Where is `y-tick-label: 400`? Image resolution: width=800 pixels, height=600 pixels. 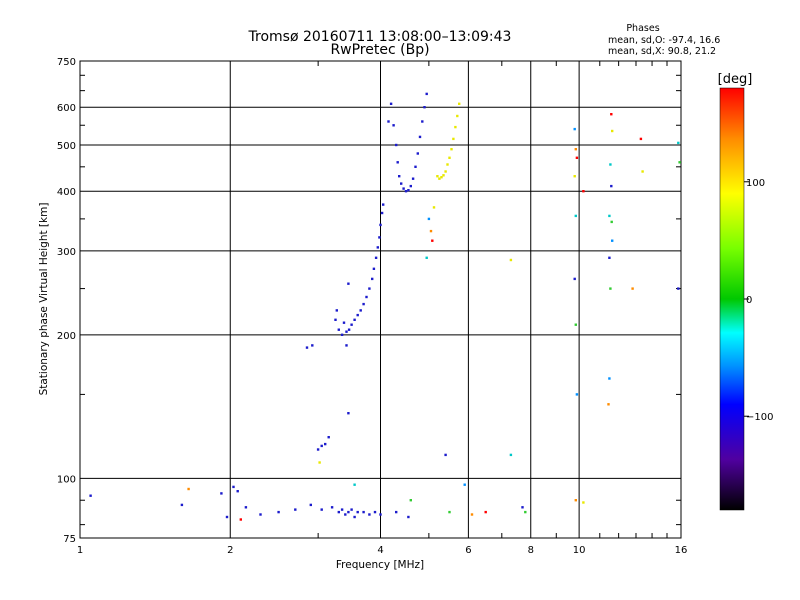
y-tick-label: 400 is located at coordinates (66, 192).